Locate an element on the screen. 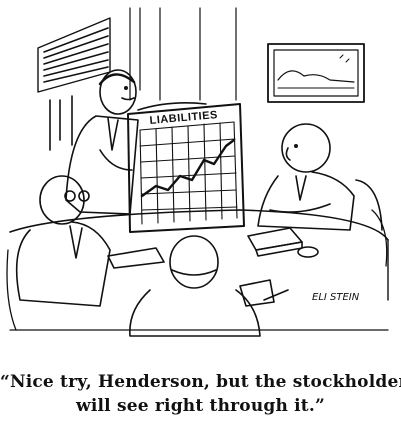 The width and height of the screenshot is (401, 444). executive-center-figure is located at coordinates (195, 286).